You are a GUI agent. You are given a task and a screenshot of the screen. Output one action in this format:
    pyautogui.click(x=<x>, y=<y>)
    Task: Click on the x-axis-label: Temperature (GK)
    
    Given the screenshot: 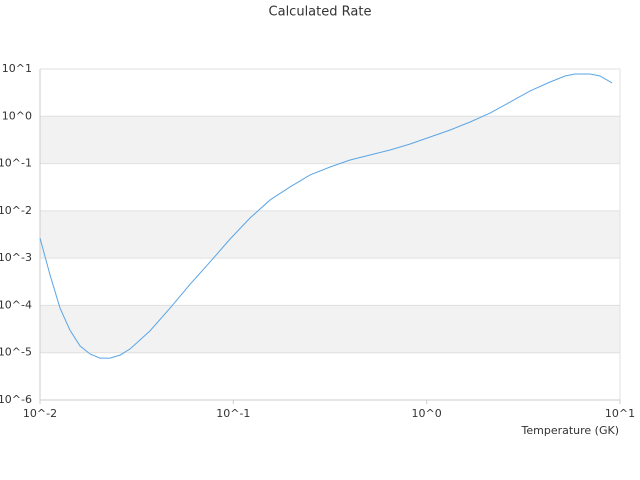 What is the action you would take?
    pyautogui.click(x=570, y=430)
    